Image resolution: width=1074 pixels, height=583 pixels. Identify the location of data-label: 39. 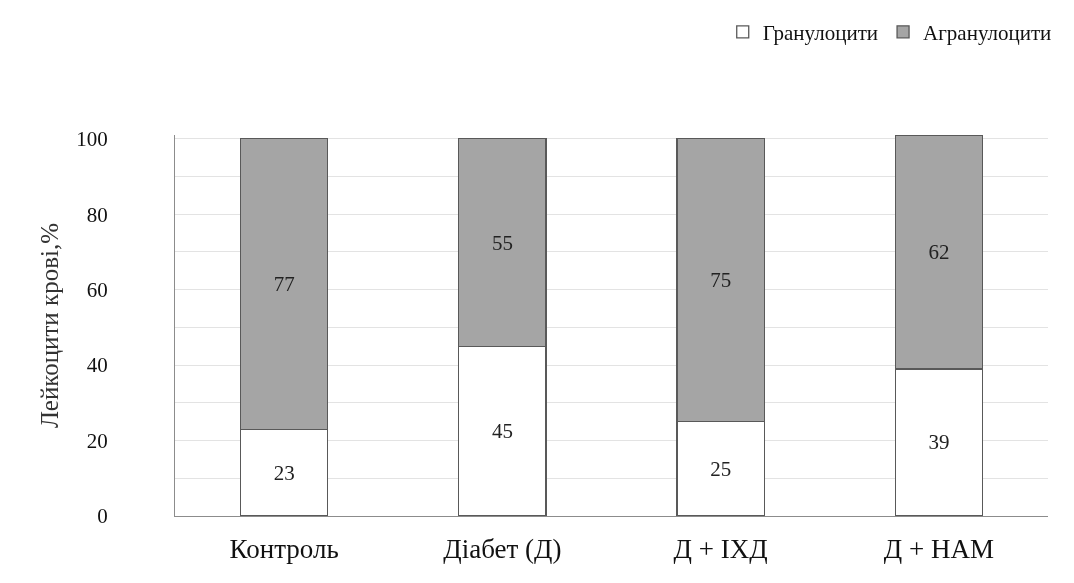
(939, 442).